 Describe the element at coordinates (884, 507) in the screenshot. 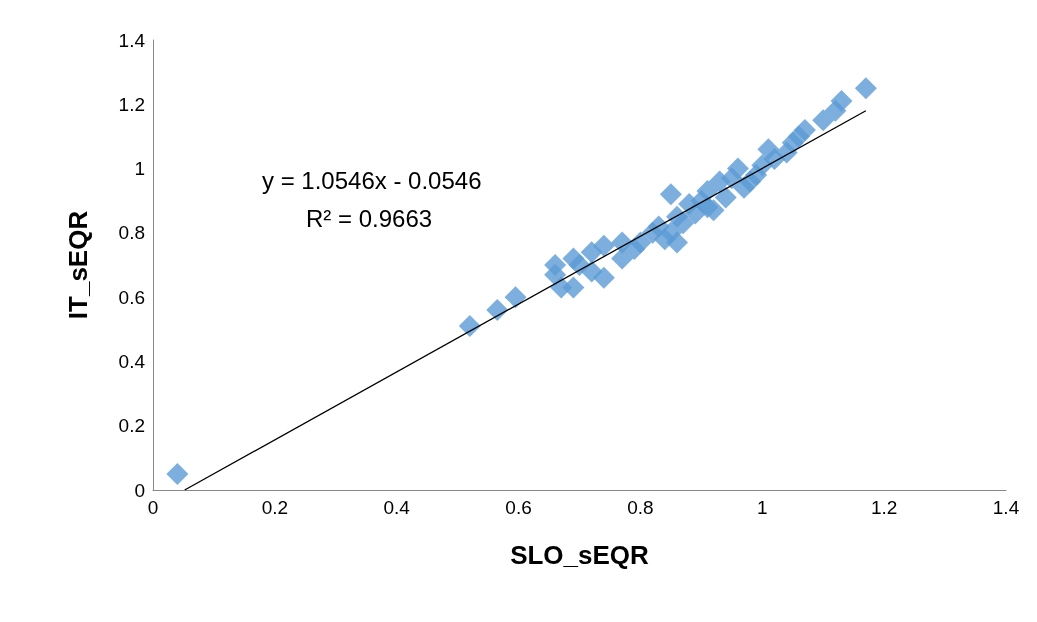

I see `x-tick-label: 1.2` at that location.